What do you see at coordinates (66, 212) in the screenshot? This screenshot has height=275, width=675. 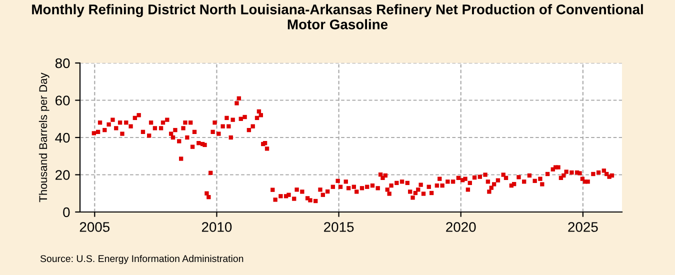 I see `y-tick-label: 0` at bounding box center [66, 212].